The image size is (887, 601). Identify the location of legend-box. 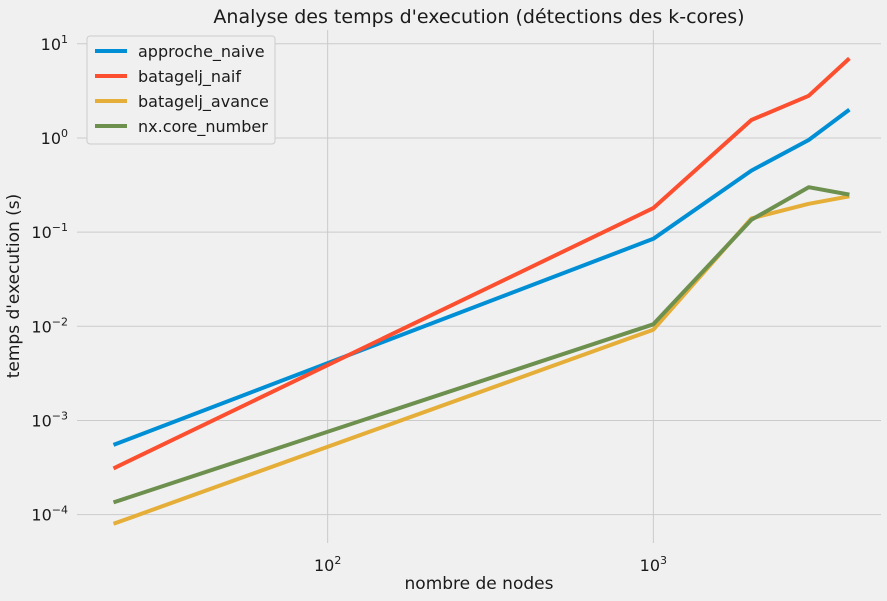
(181, 90).